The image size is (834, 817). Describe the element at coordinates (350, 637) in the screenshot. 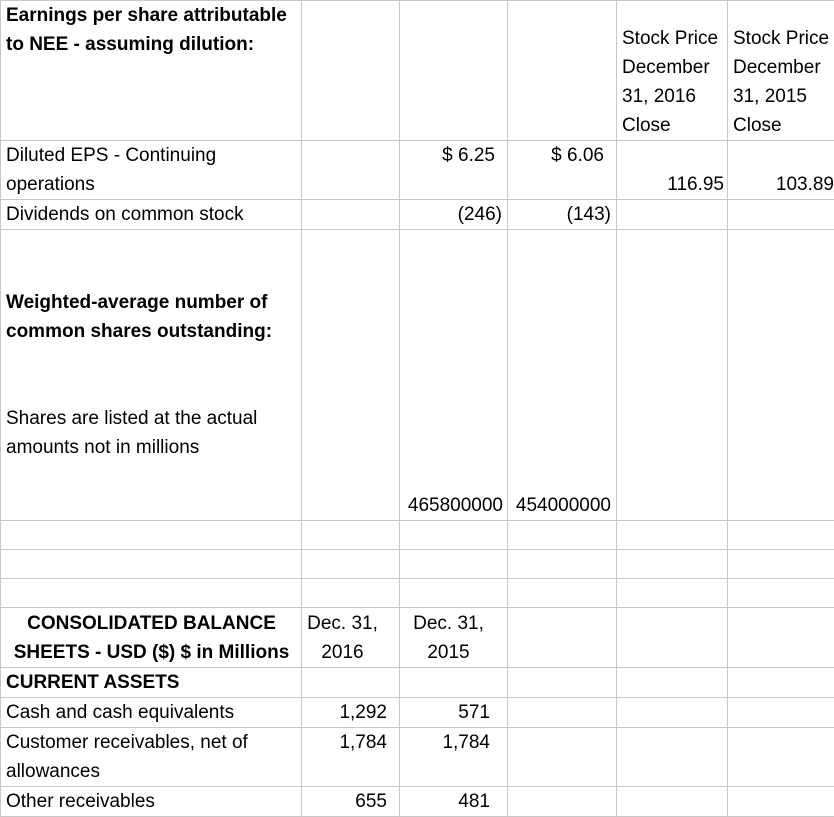

I see `cell-col-header-2016: Dec. 31, 2016` at that location.